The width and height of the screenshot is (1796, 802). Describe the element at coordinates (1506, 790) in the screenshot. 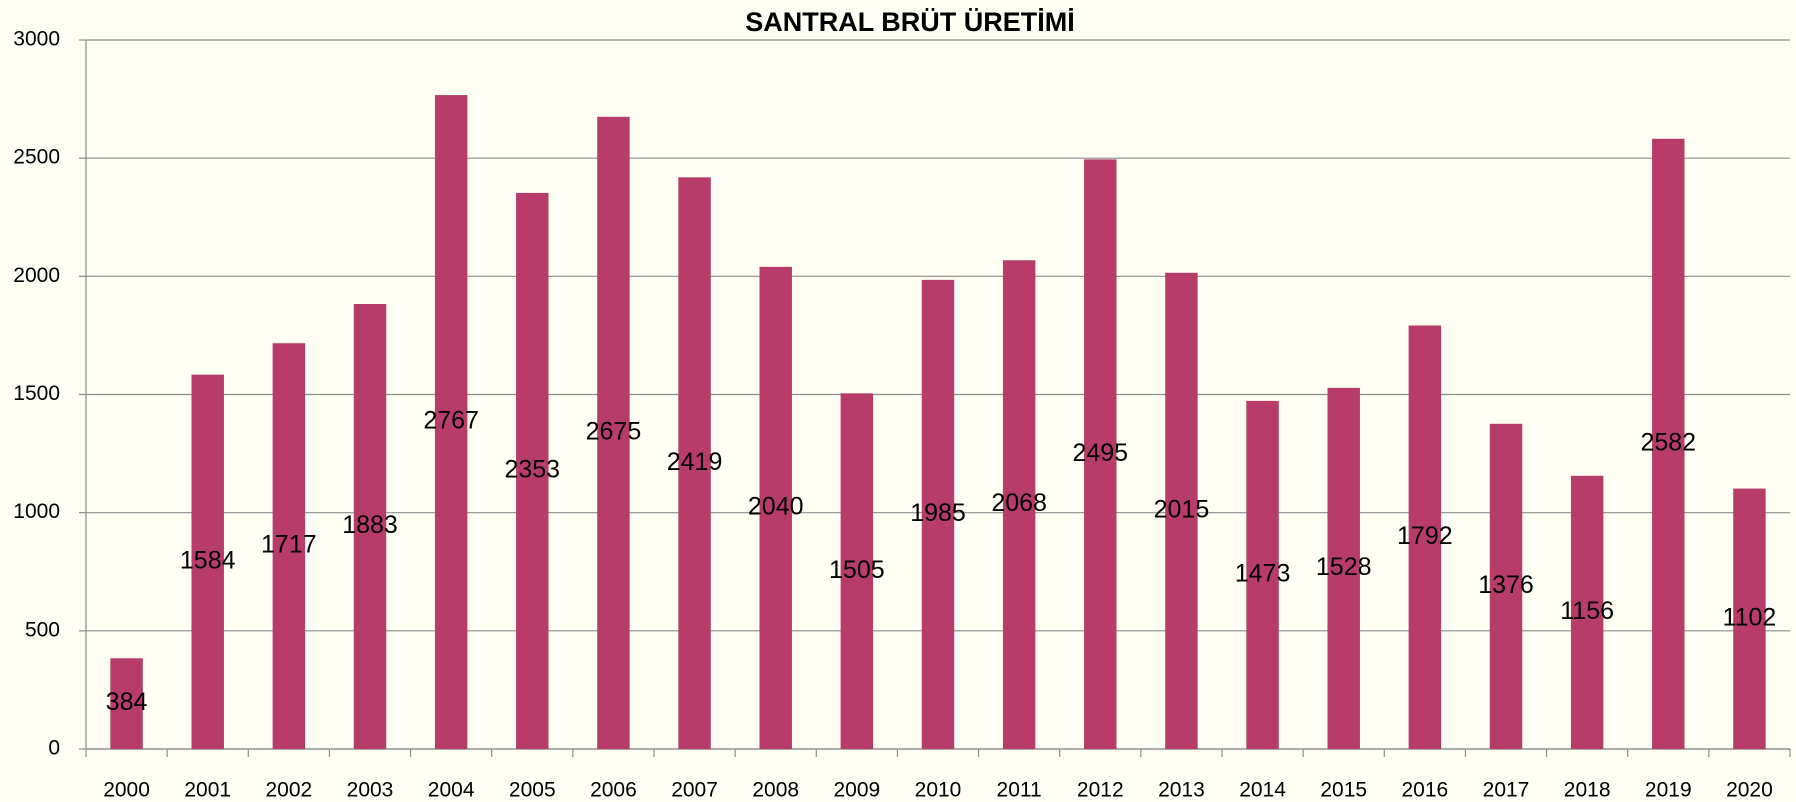

I see `x-tick-label: 2017` at that location.